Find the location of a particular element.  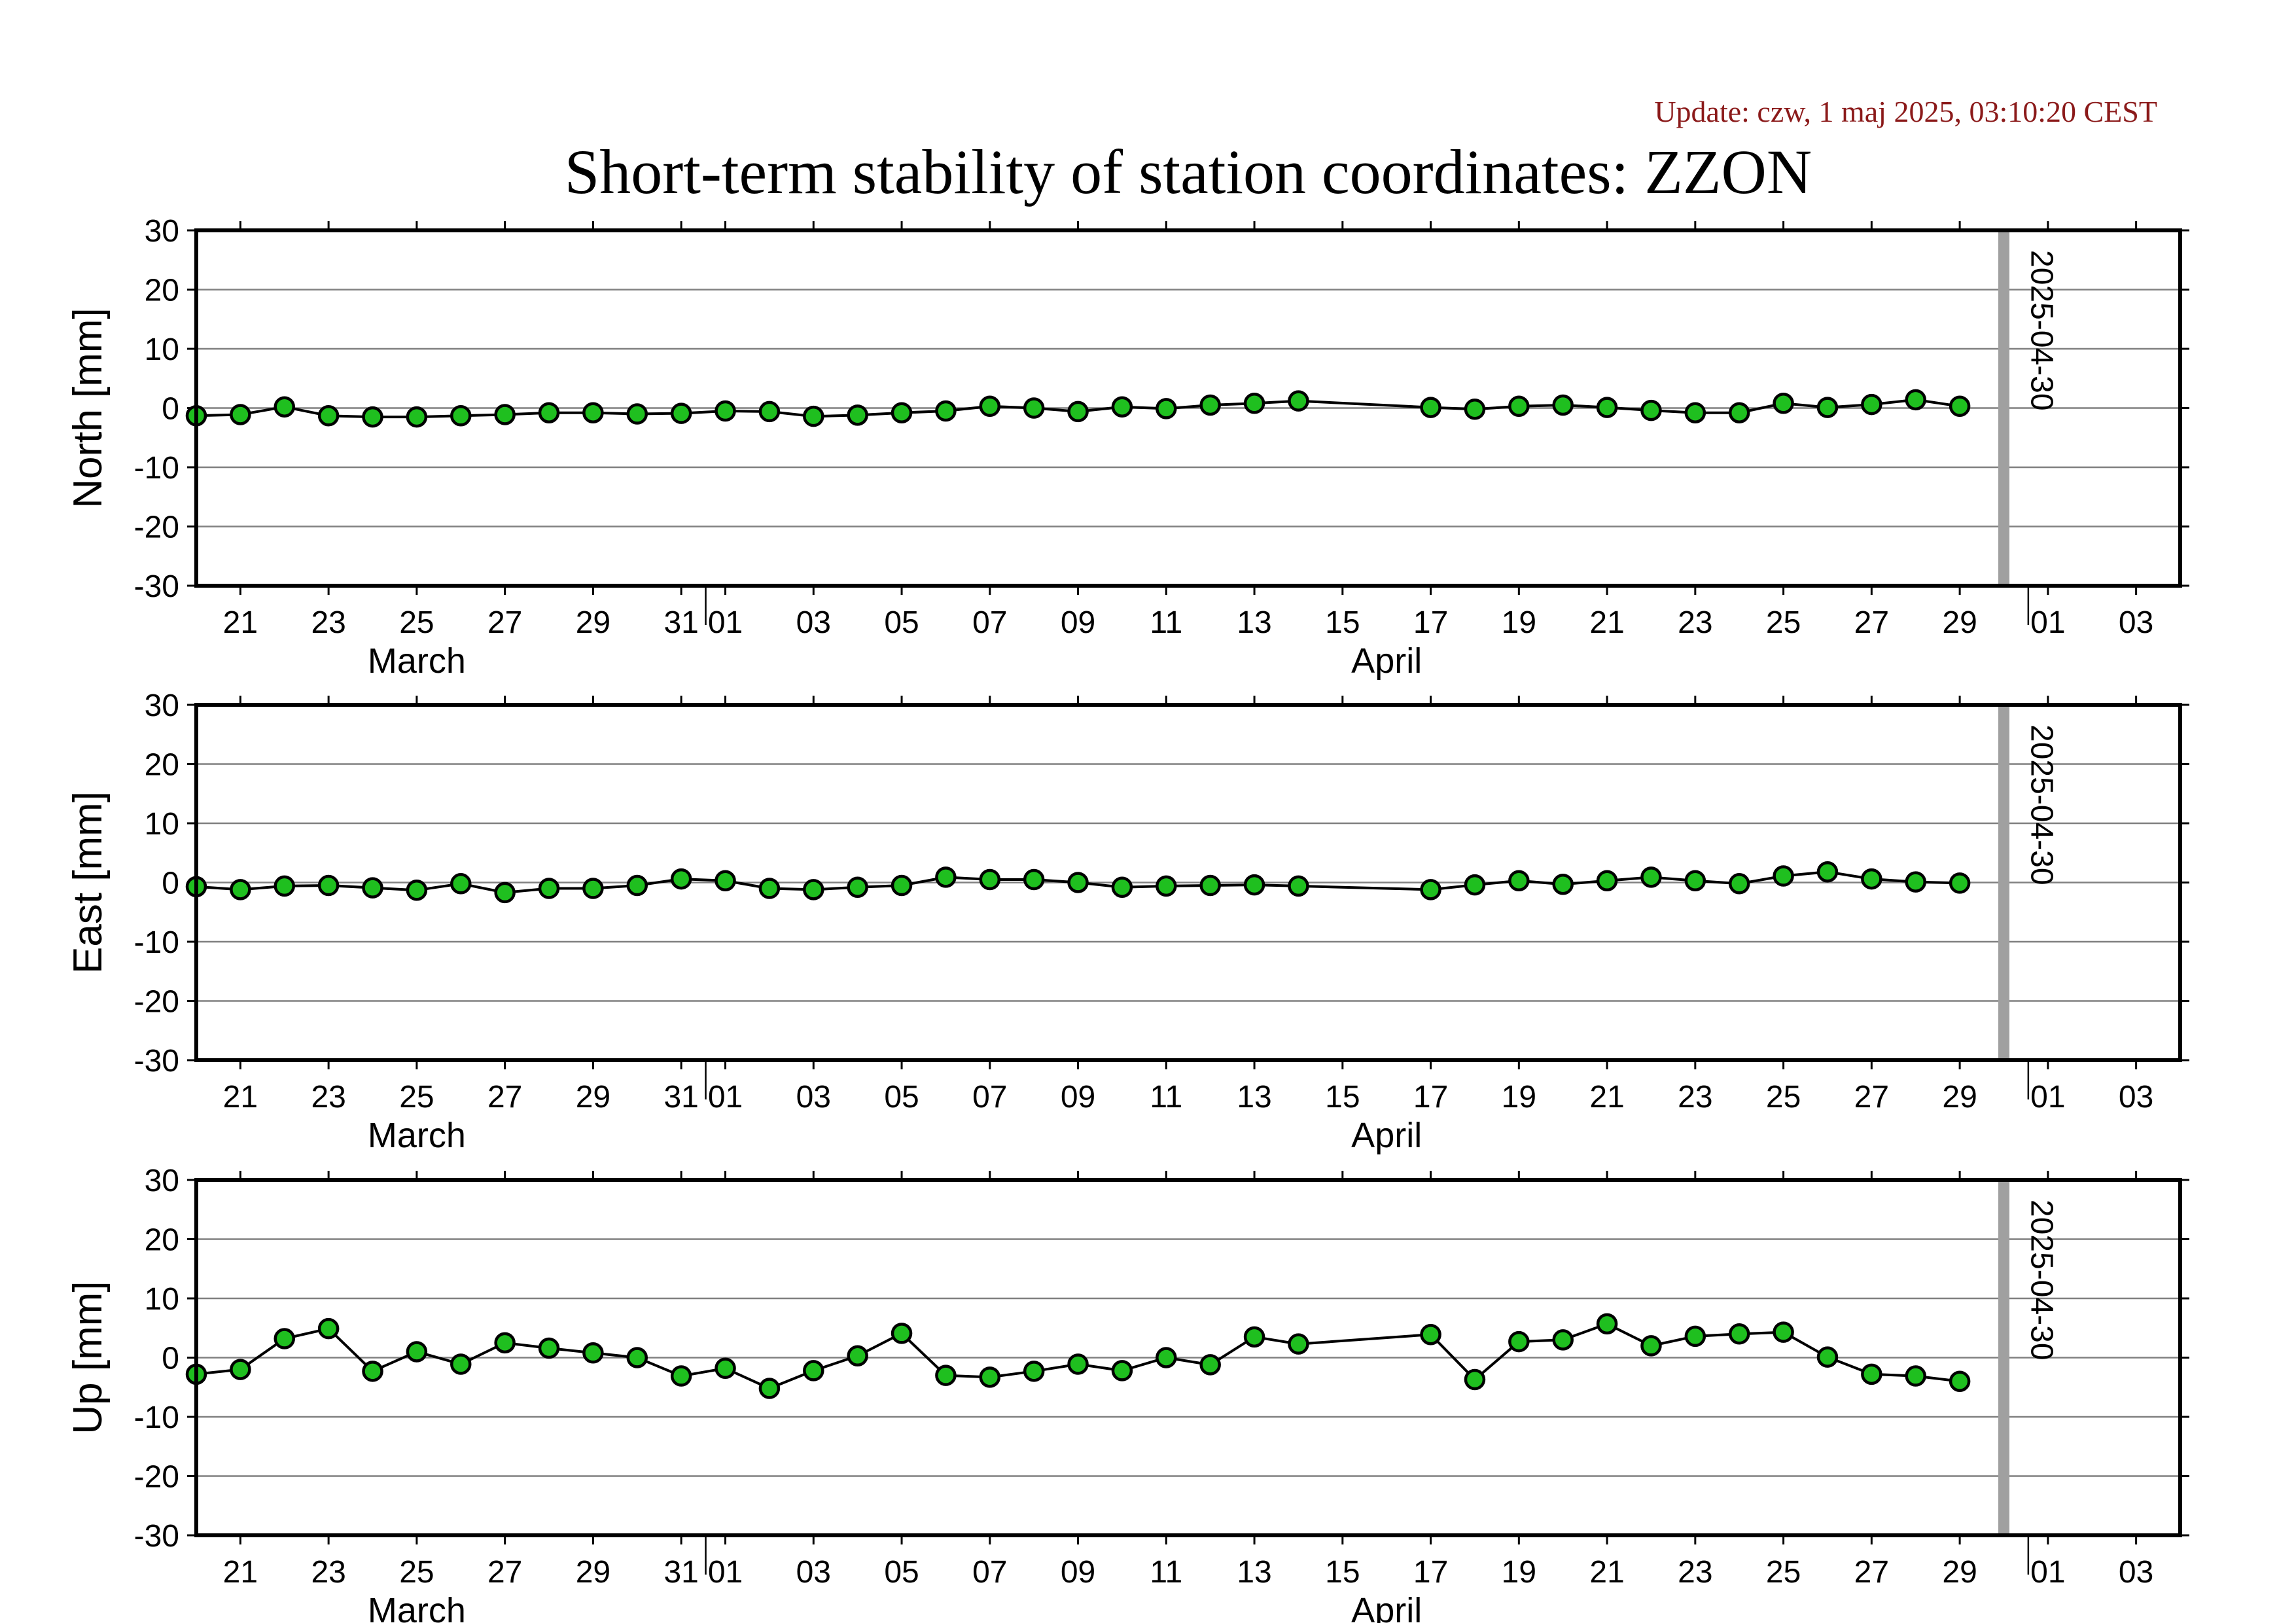

north-month-label-1: April is located at coordinates (1386, 661).